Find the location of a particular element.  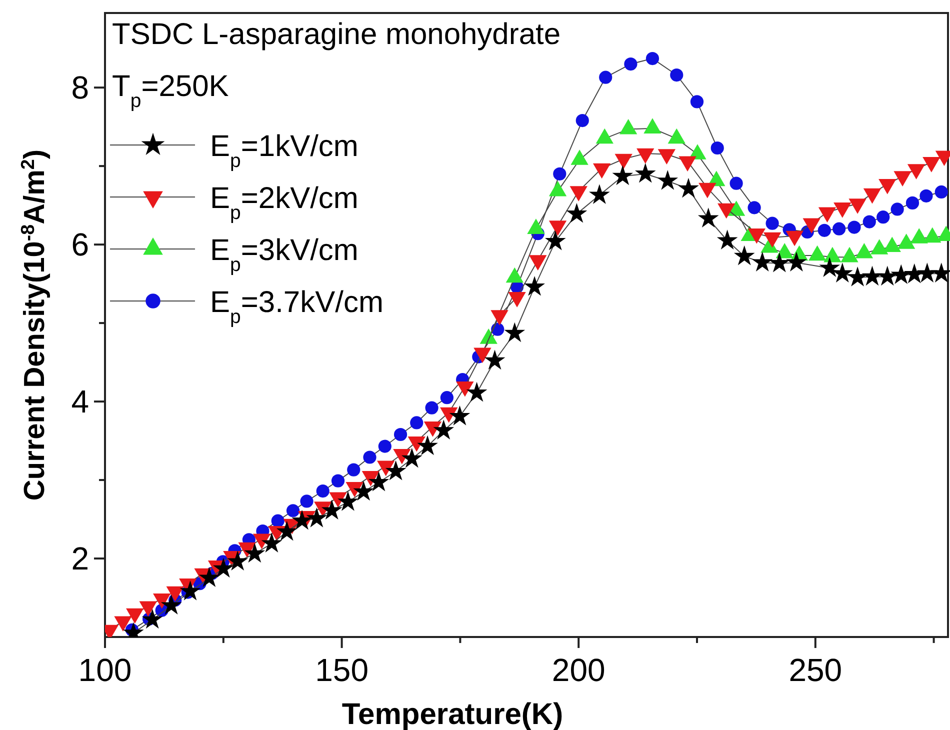

y-tick-label: 6 is located at coordinates (80, 244).